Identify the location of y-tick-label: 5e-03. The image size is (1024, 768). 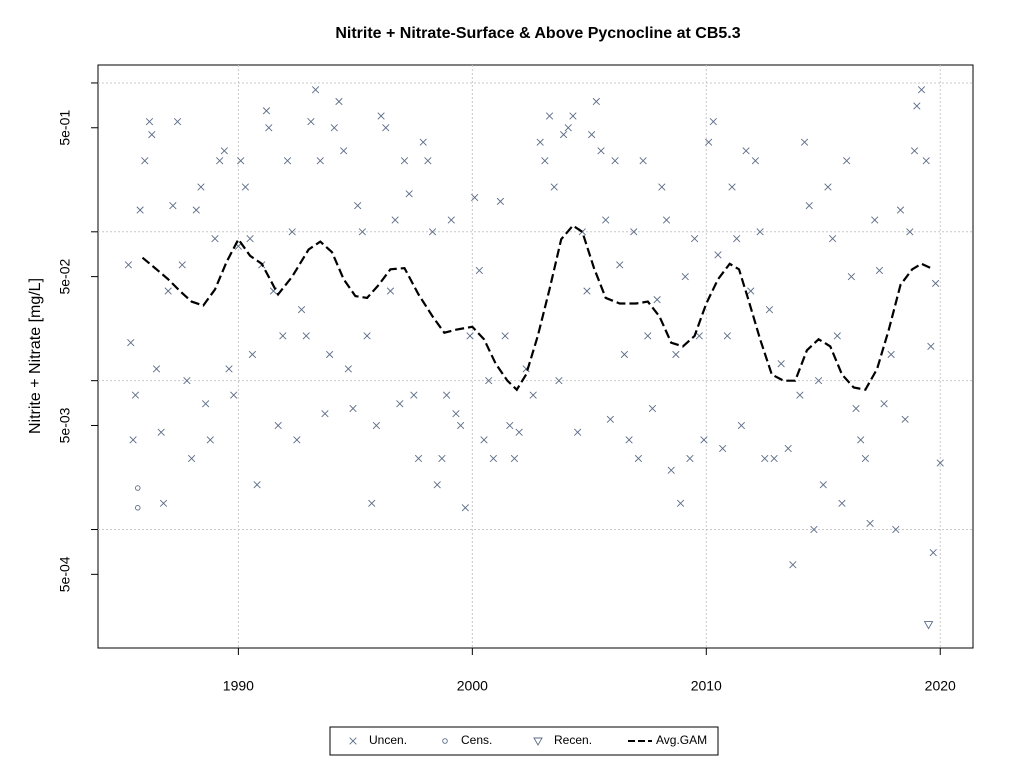
(65, 425).